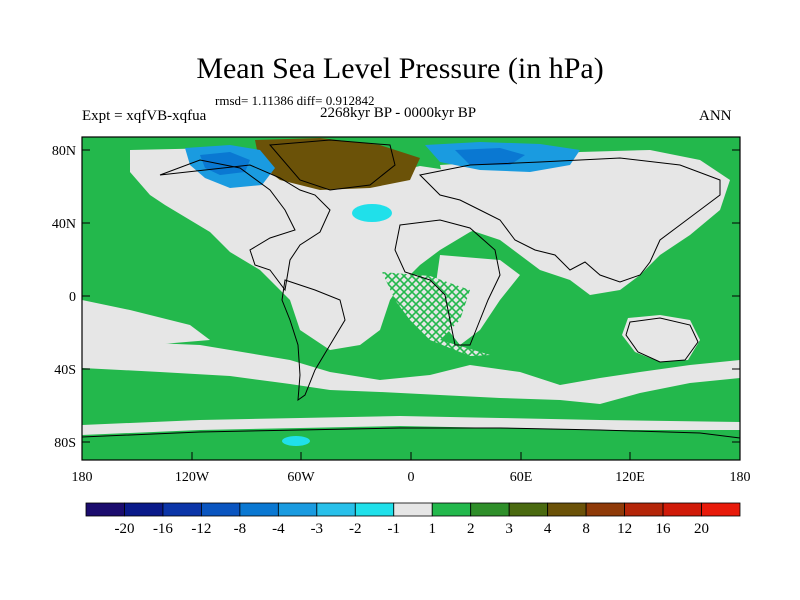 The width and height of the screenshot is (800, 600). What do you see at coordinates (398, 113) in the screenshot?
I see `period-label: 2268kyr BP - 0000kyr BP` at bounding box center [398, 113].